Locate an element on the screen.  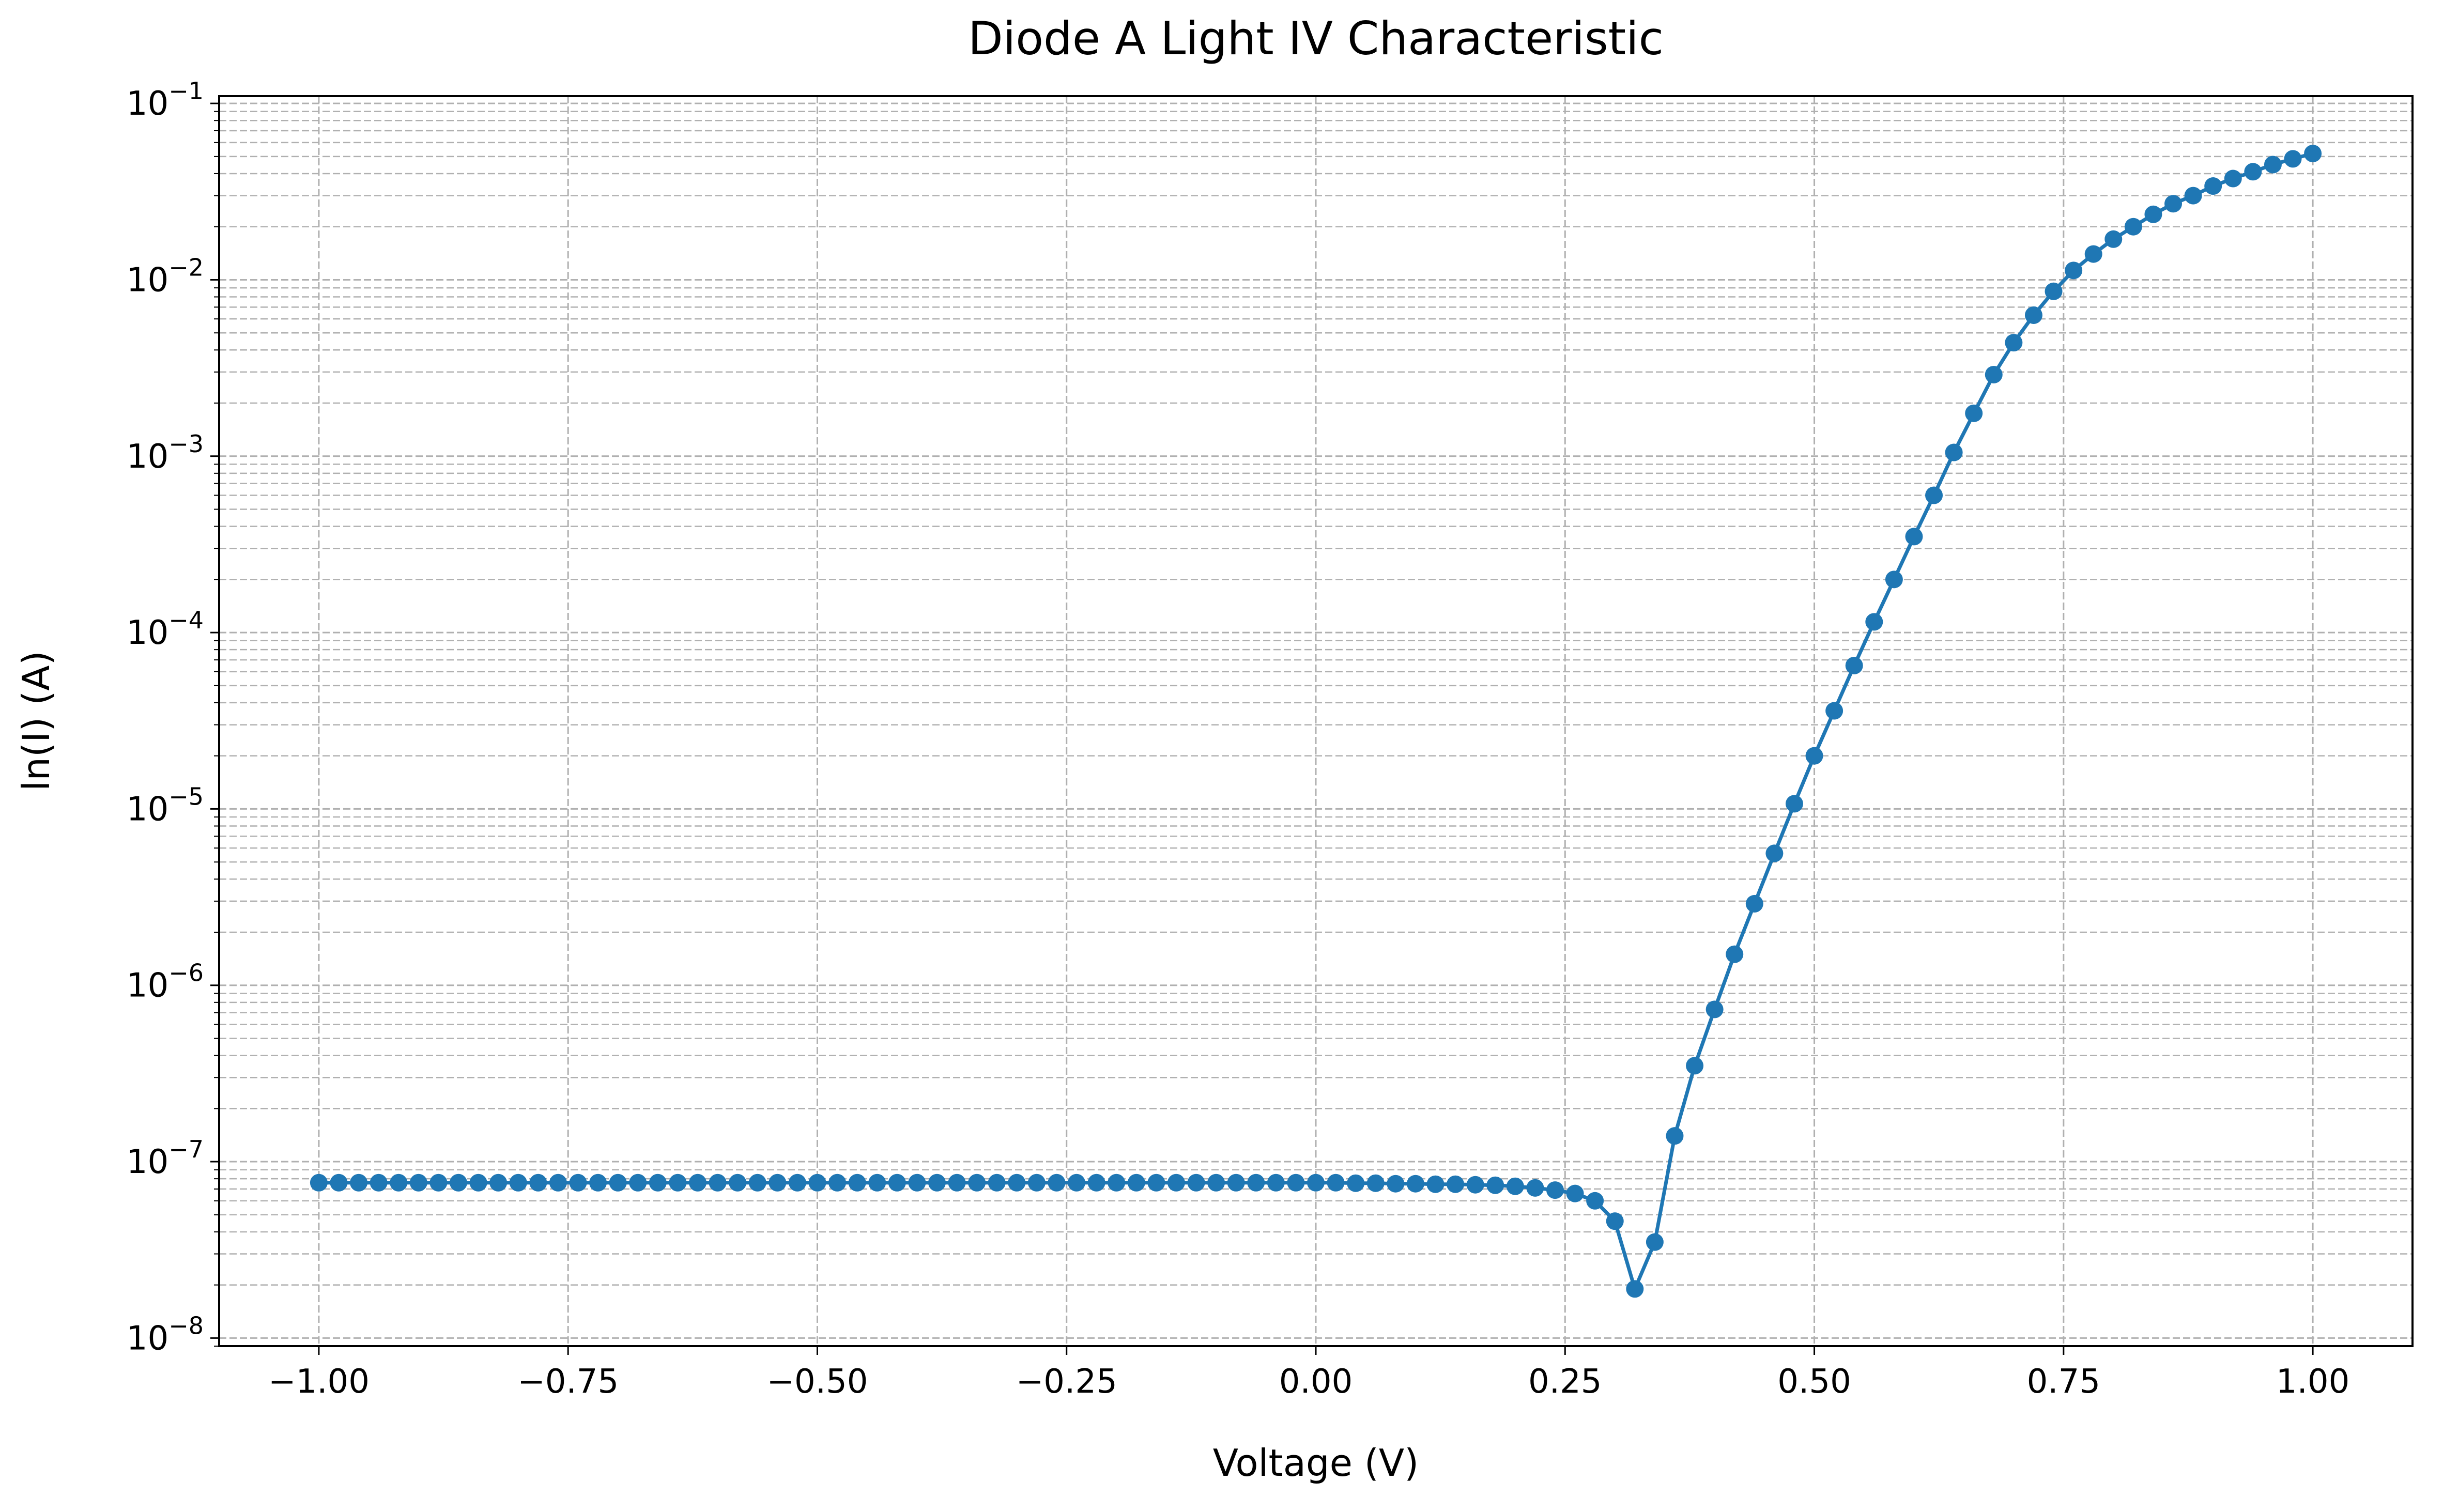
x-tick-label: −0.25 is located at coordinates (1066, 1382).